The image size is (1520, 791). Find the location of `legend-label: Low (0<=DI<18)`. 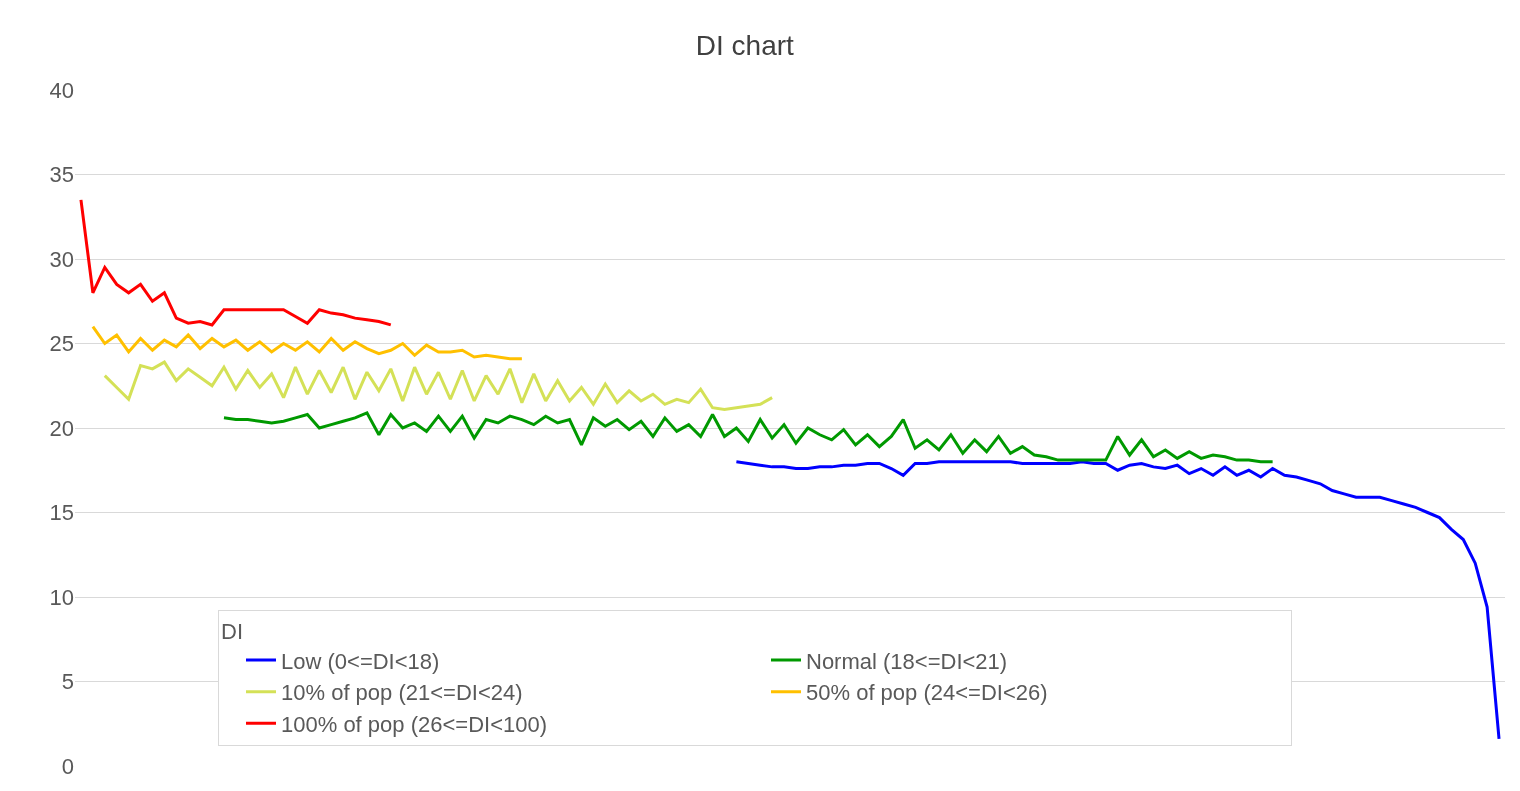

legend-label: Low (0<=DI<18) is located at coordinates (360, 661).